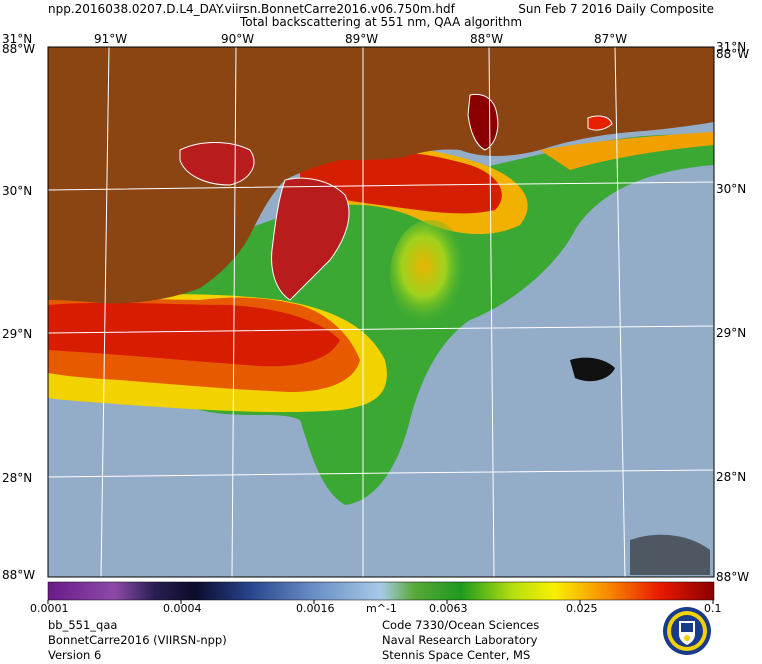 The height and width of the screenshot is (664, 762). Describe the element at coordinates (627, 151) in the screenshot. I see `orange-coast-east` at that location.